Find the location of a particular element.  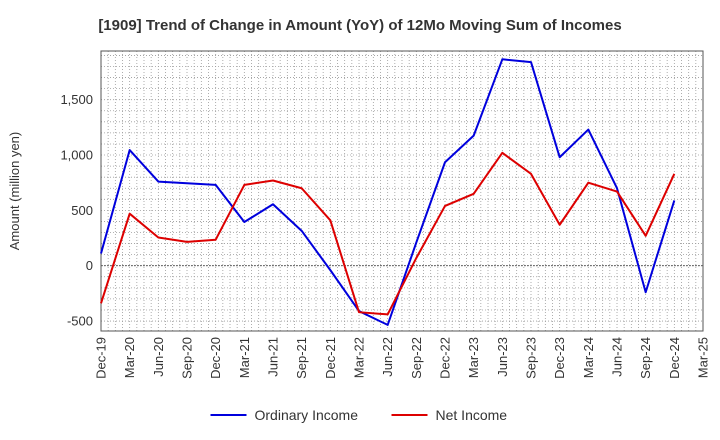

legend-label-ordinary-income: Ordinary Income is located at coordinates (307, 415).